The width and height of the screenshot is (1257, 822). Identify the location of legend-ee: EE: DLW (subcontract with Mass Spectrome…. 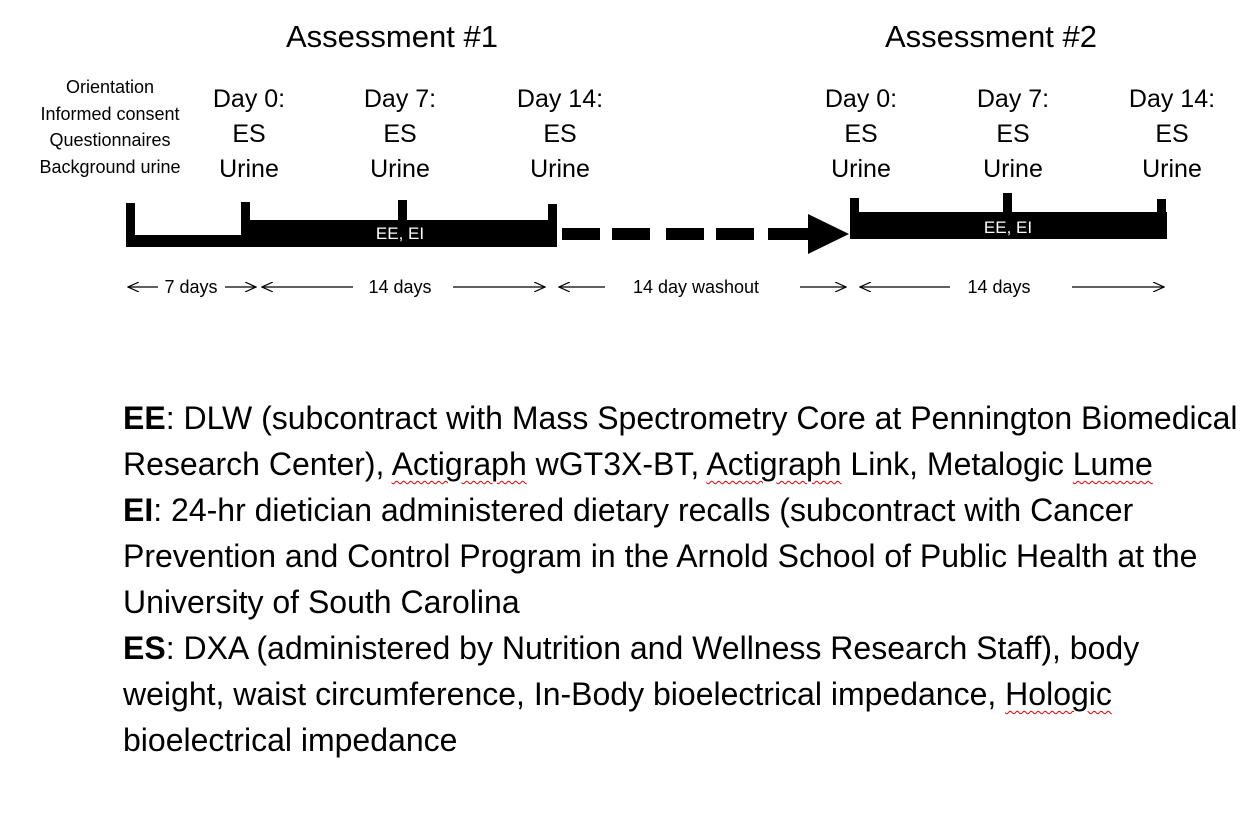
(685, 441).